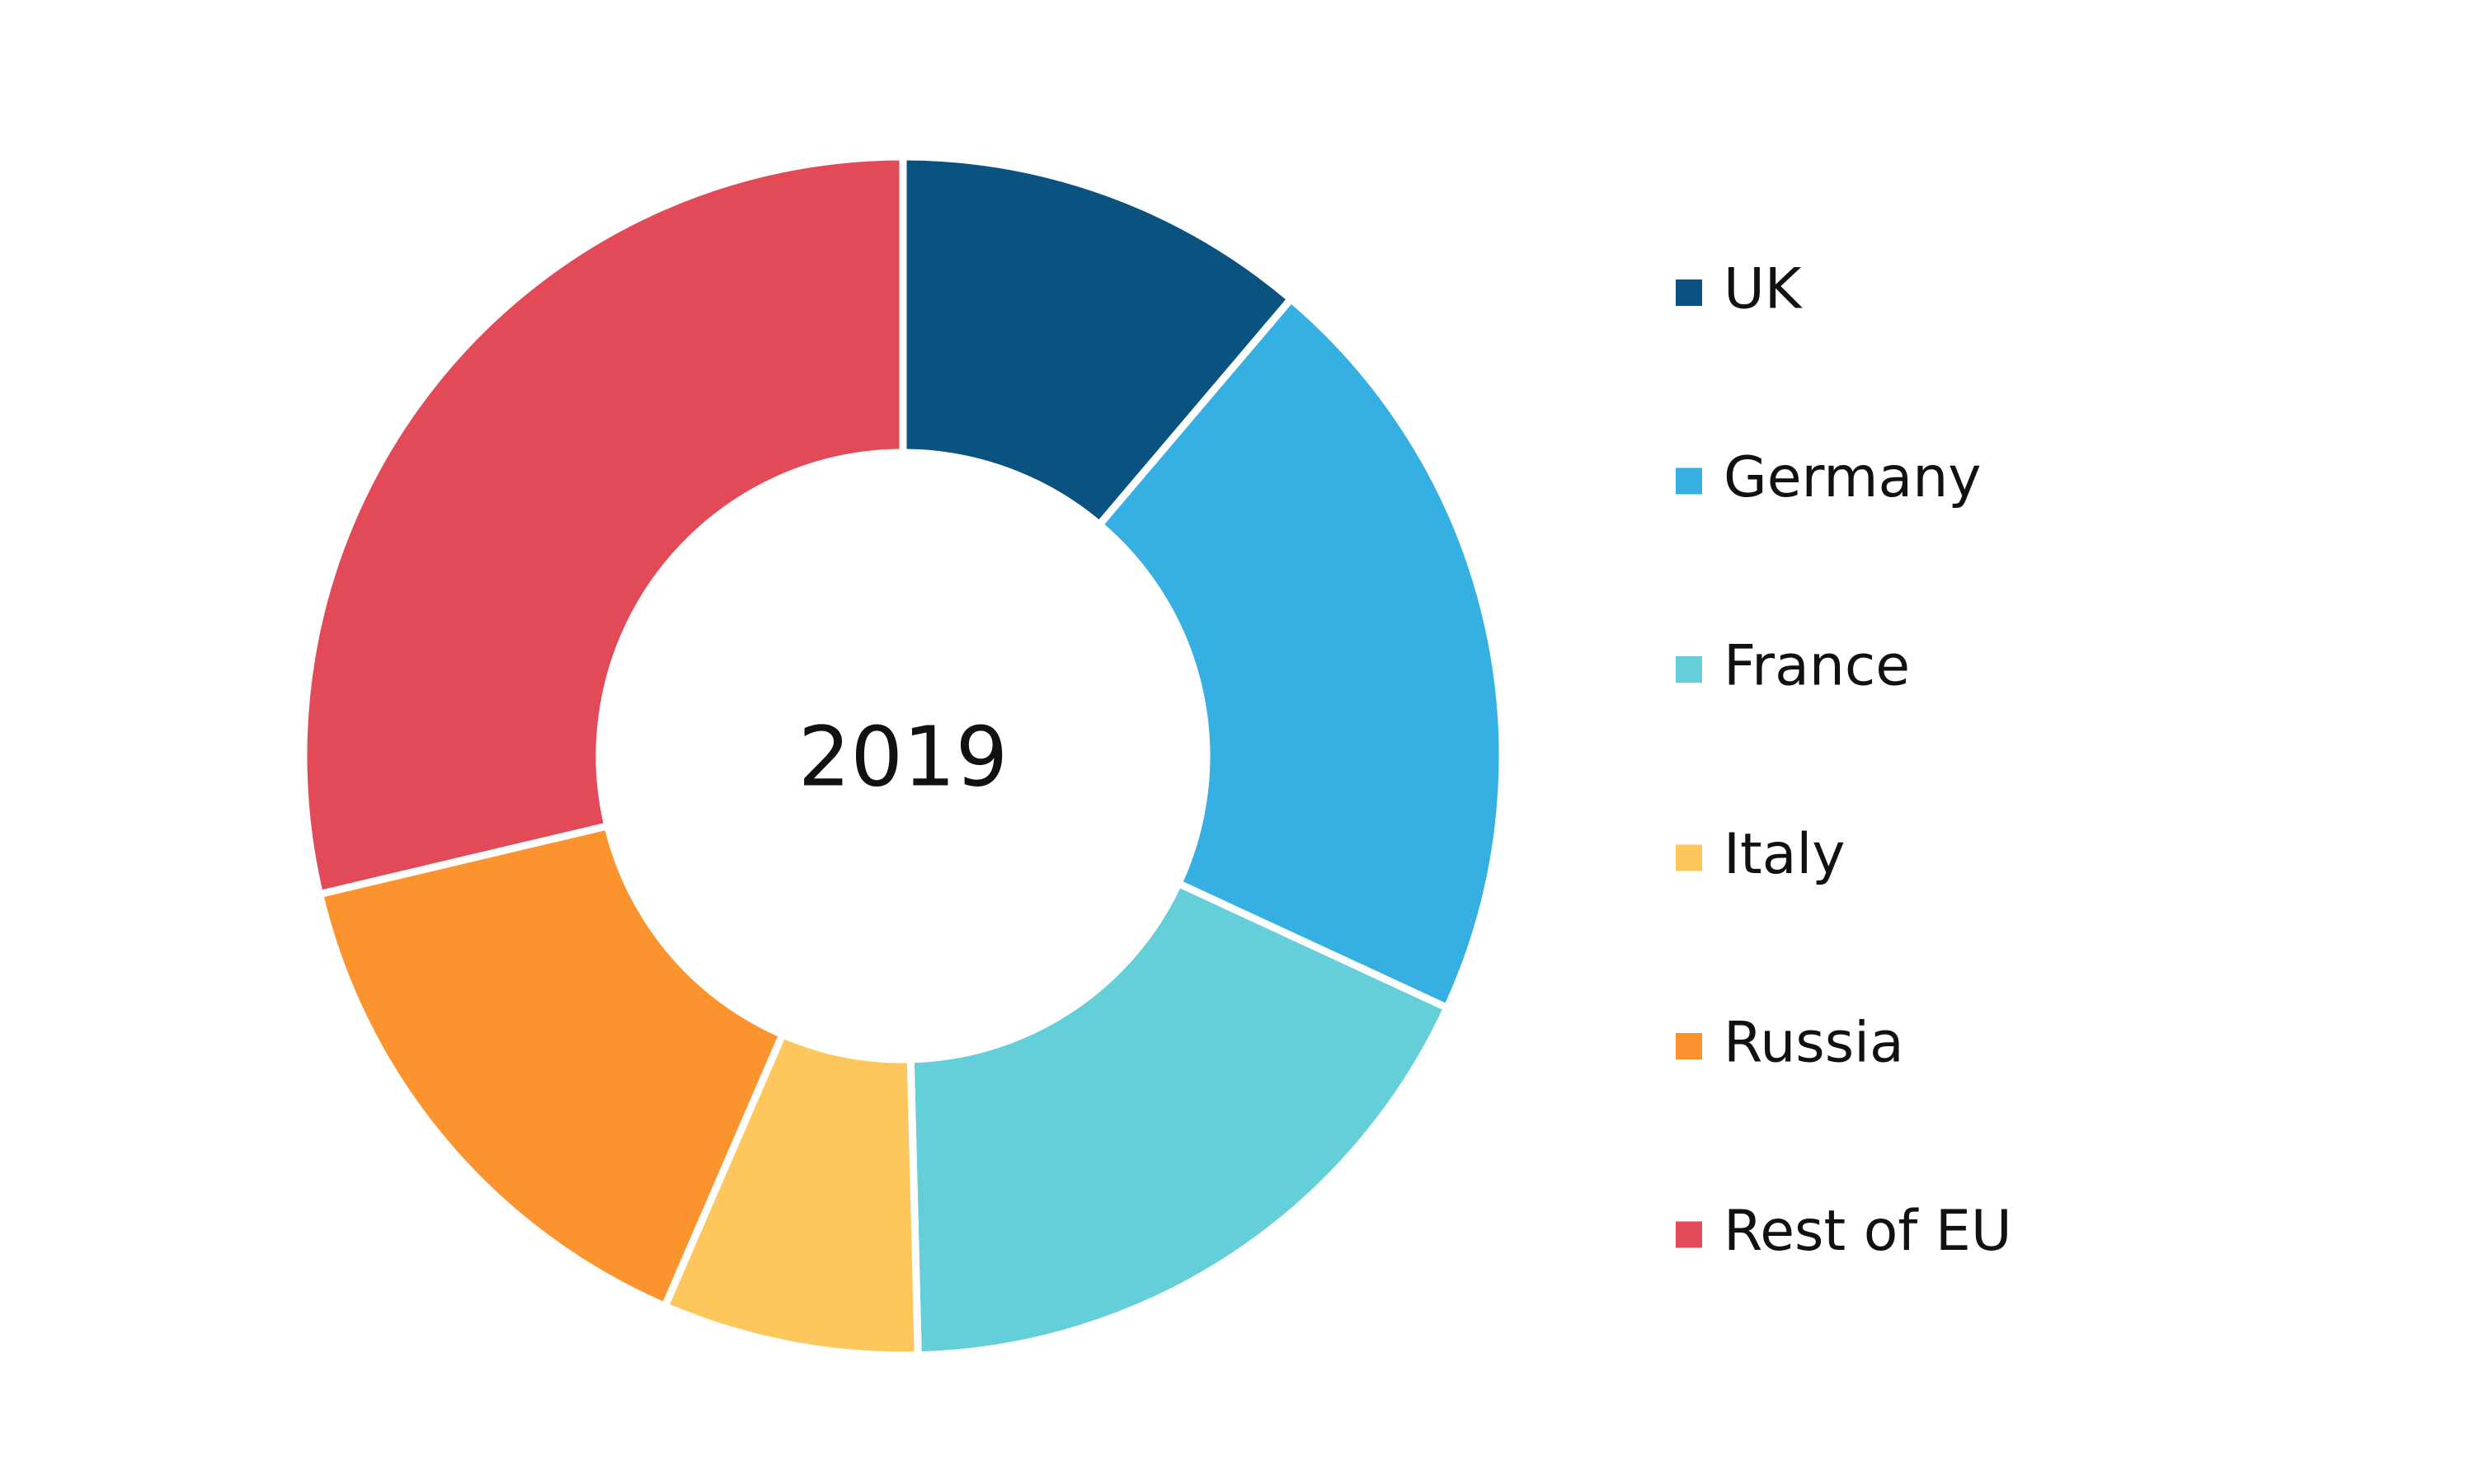 Image resolution: width=2474 pixels, height=1484 pixels. I want to click on legend-label: Italy, so click(1785, 855).